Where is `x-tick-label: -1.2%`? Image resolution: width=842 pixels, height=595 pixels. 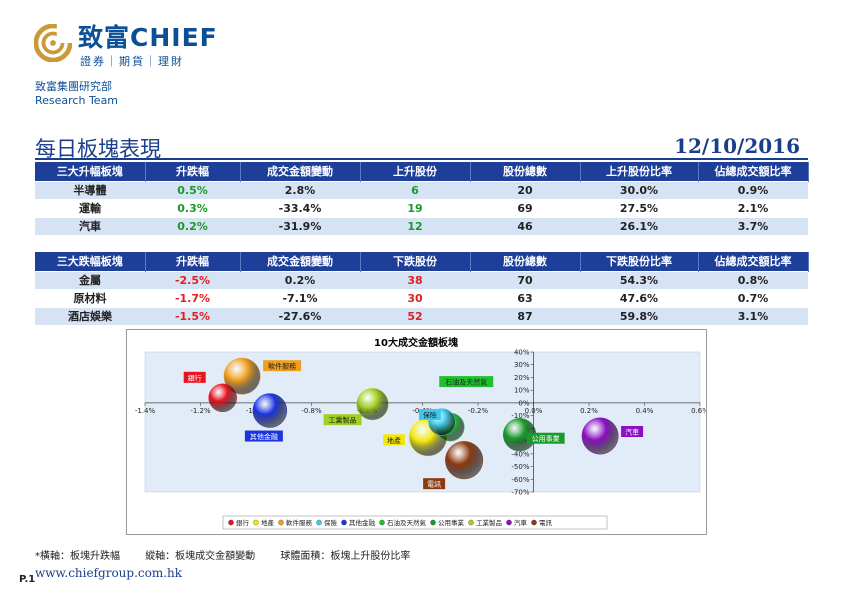 x-tick-label: -1.2% is located at coordinates (200, 411).